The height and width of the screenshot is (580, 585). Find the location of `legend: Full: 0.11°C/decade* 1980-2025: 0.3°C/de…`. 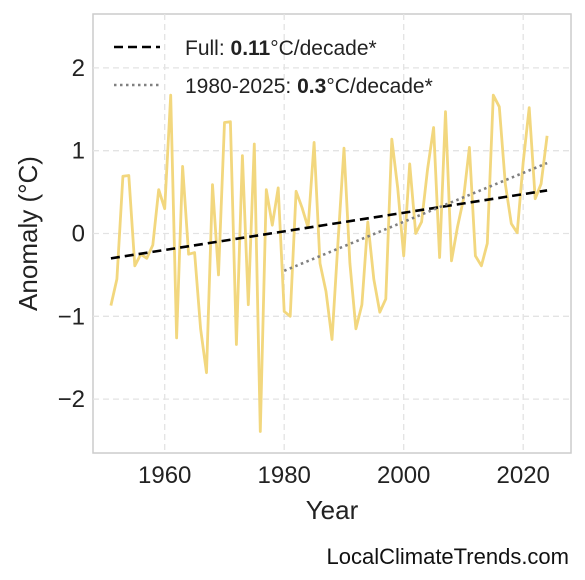

legend: Full: 0.11°C/decade* 1980-2025: 0.3°C/de… is located at coordinates (273, 67).